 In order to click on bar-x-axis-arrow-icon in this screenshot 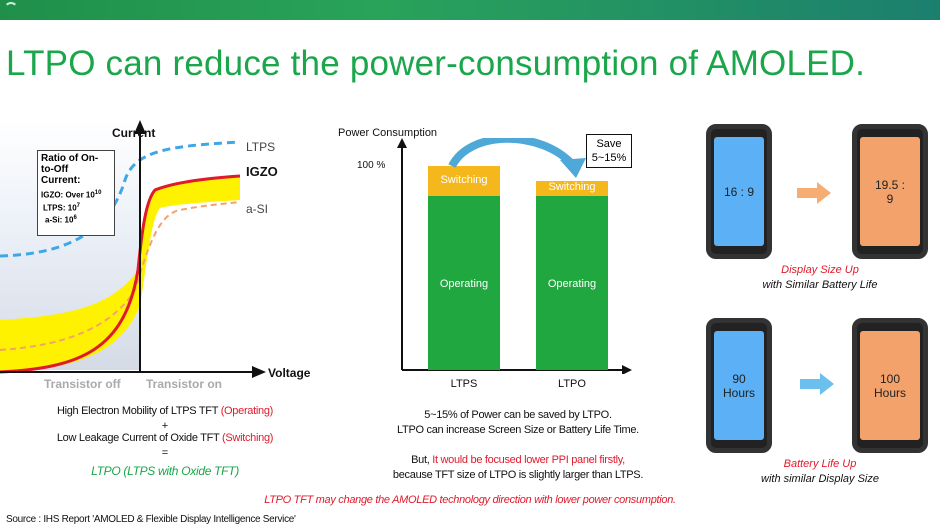, I will do `click(627, 369)`.